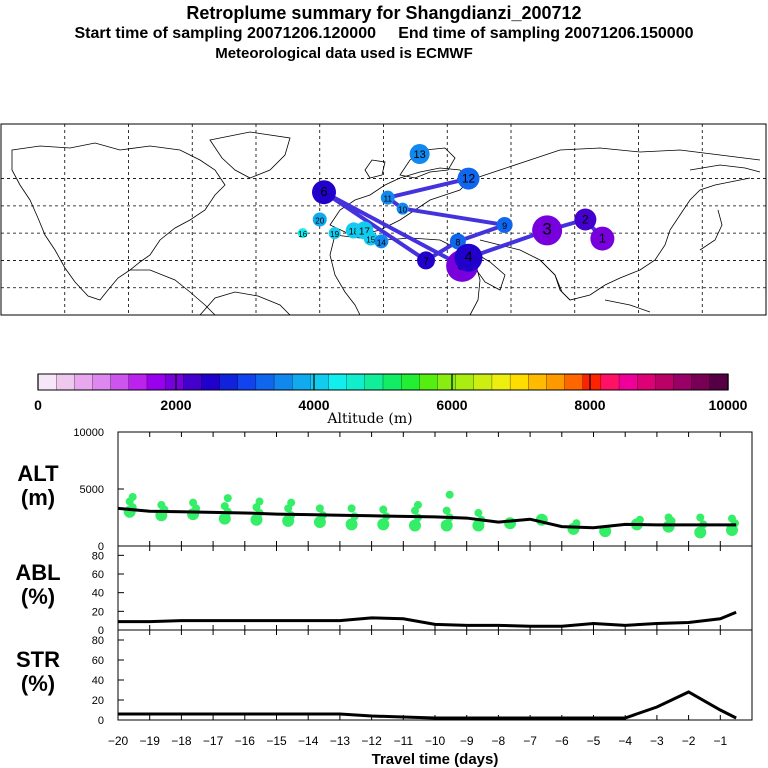 Image resolution: width=768 pixels, height=768 pixels. What do you see at coordinates (308, 741) in the screenshot?
I see `x-tick-label: −14` at bounding box center [308, 741].